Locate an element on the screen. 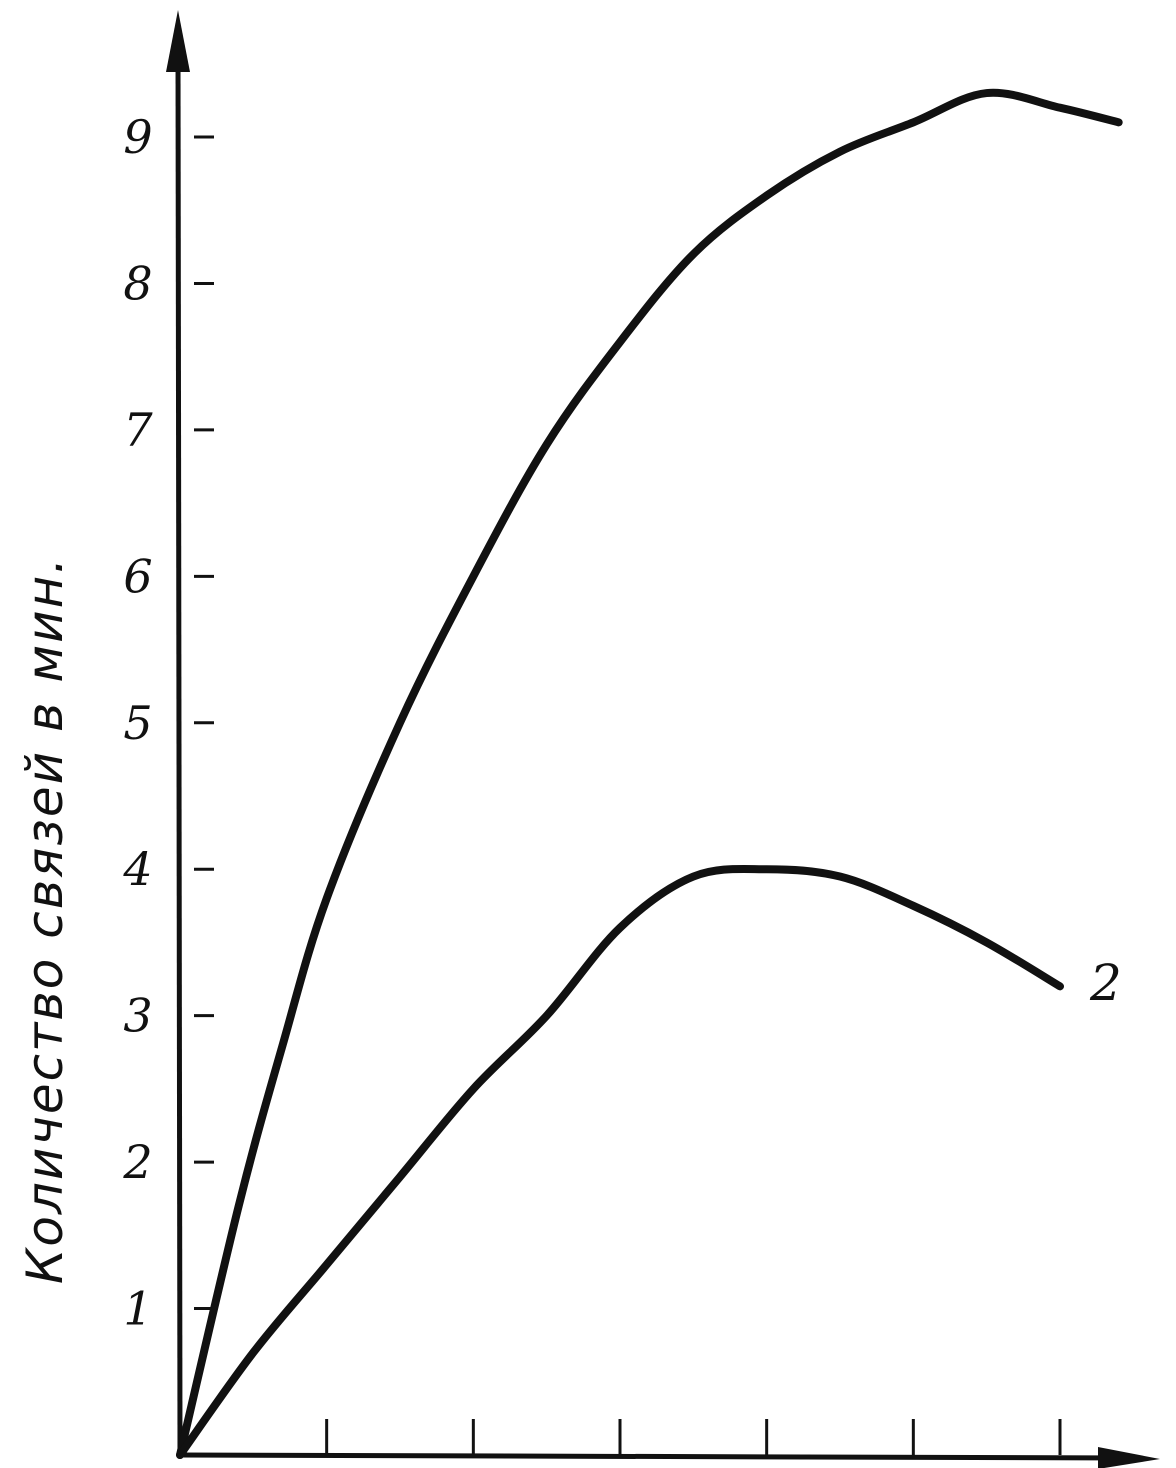 The image size is (1176, 1468). y-axis-title: Количество связей в мин. is located at coordinates (45, 920).